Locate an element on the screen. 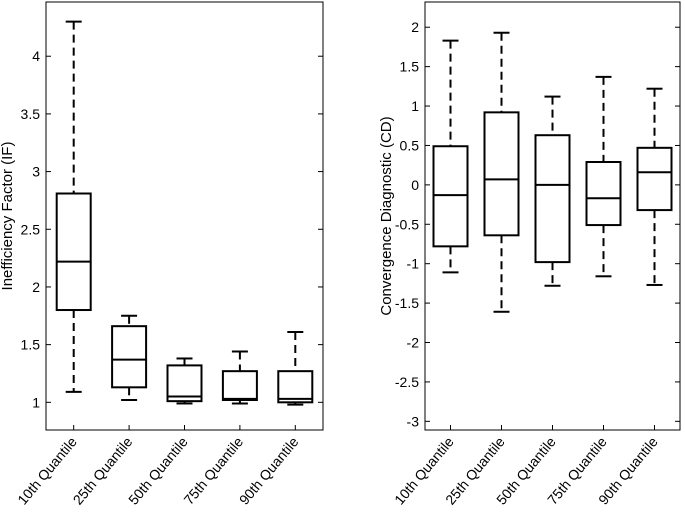 This screenshot has height=519, width=685. y-tick-label: -0.5 is located at coordinates (407, 224).